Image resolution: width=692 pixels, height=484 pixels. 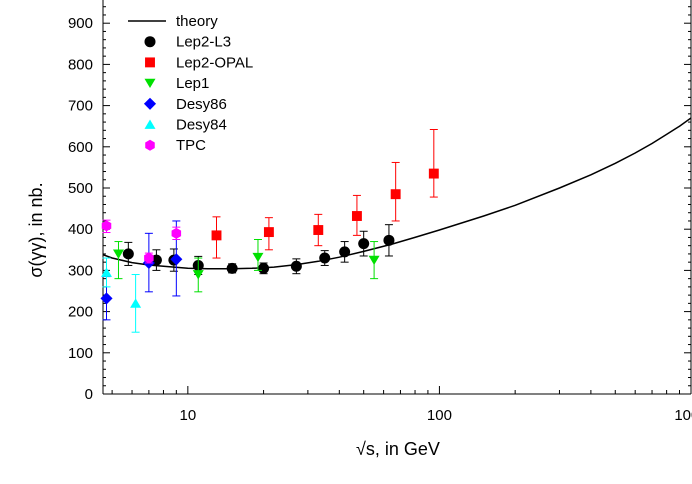 I want to click on y-axis-title: σ(γγ), in nb., so click(x=36, y=229).